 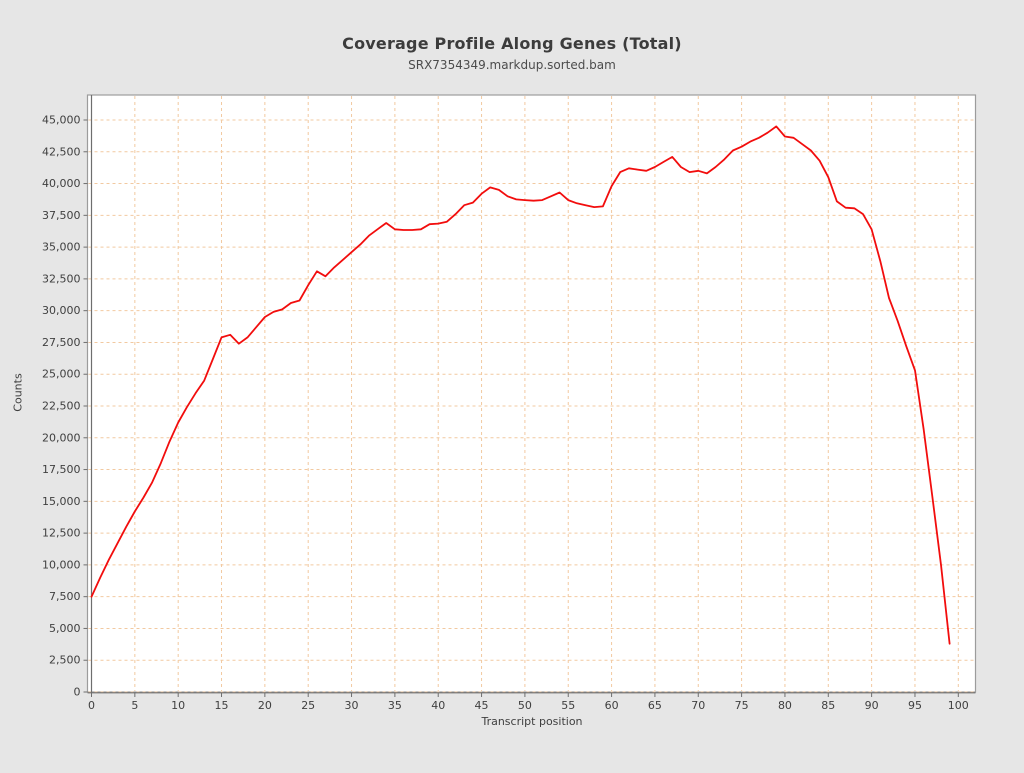 What do you see at coordinates (568, 705) in the screenshot?
I see `x-tick-label: 55` at bounding box center [568, 705].